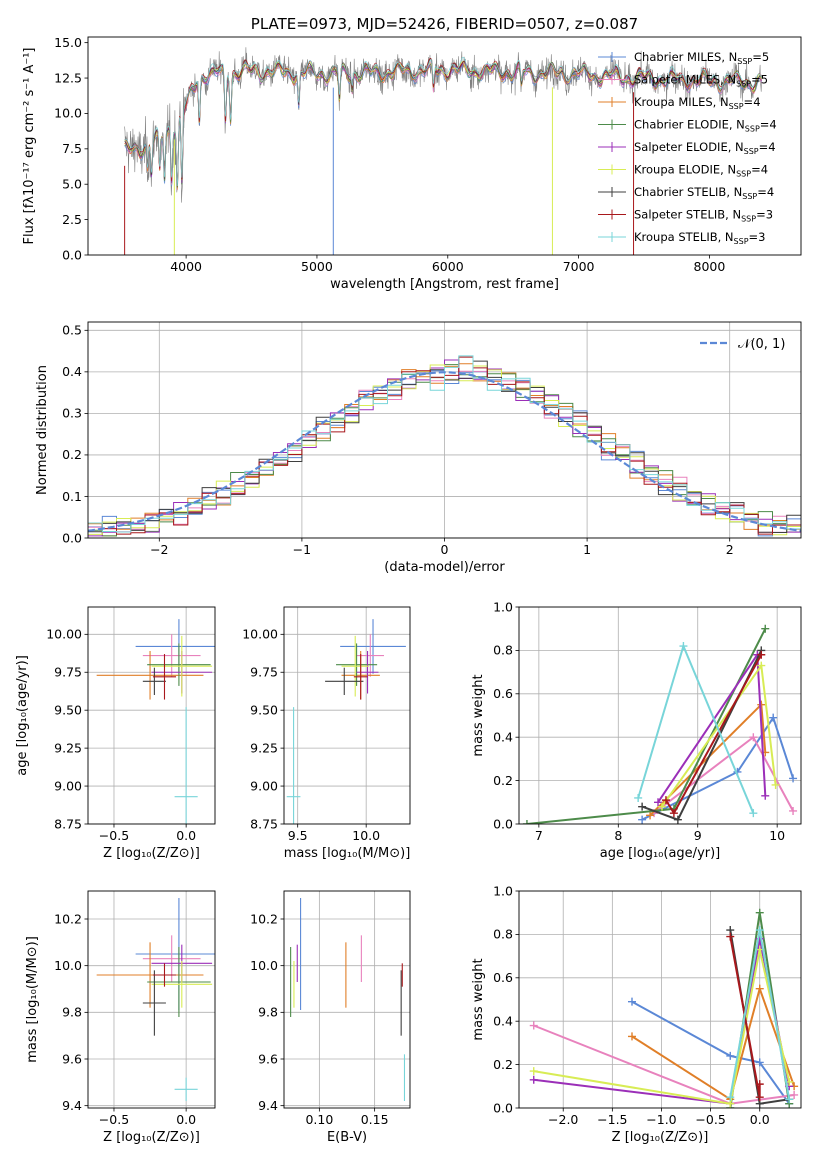 The image size is (819, 1170). What do you see at coordinates (697, 103) in the screenshot?
I see `legend-label: Kroupa MILES, NSSP=4` at bounding box center [697, 103].